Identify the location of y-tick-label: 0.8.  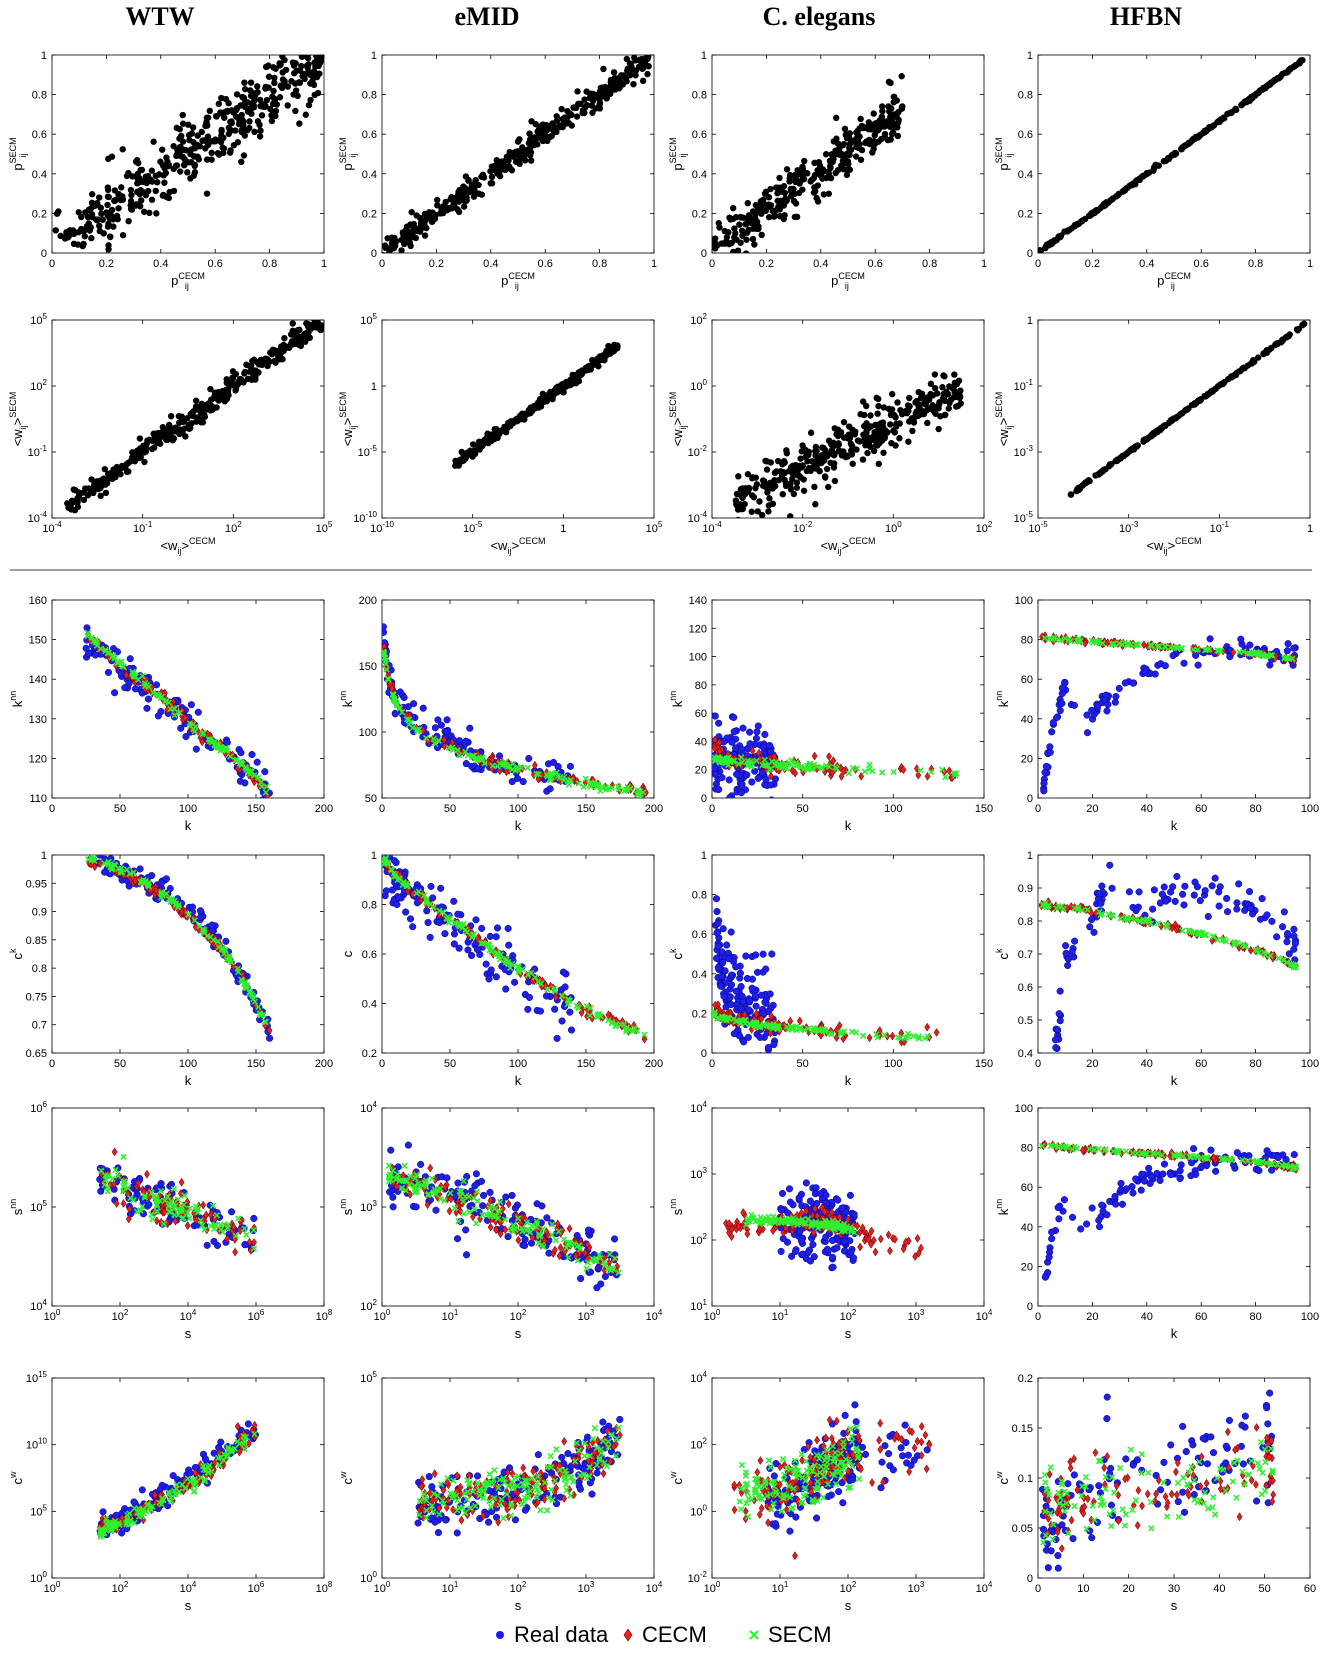
(699, 96).